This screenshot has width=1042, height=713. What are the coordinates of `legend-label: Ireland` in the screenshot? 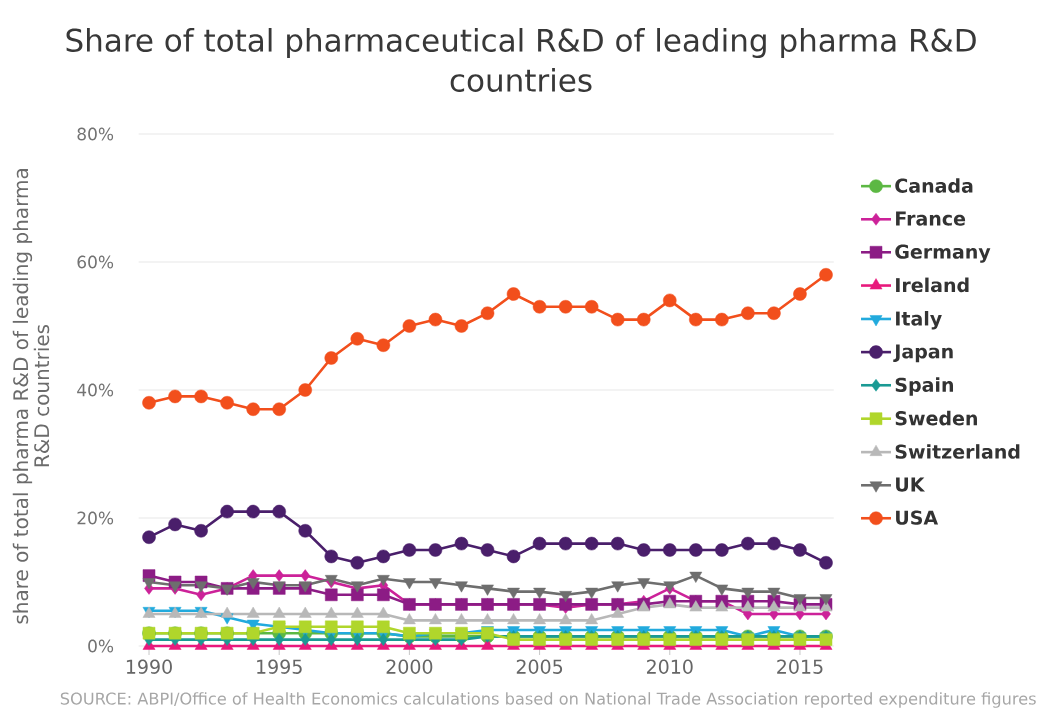 It's located at (932, 285).